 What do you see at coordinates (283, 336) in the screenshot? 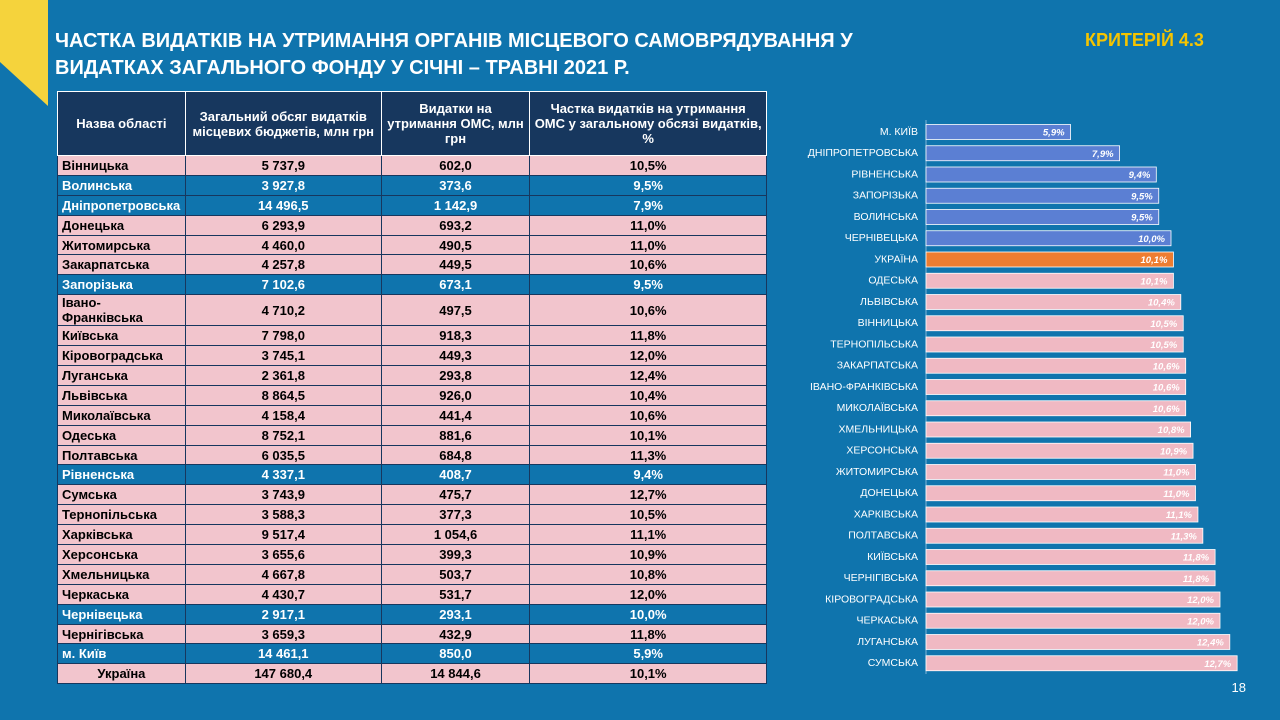
I see `table-cell: 7 798,0` at bounding box center [283, 336].